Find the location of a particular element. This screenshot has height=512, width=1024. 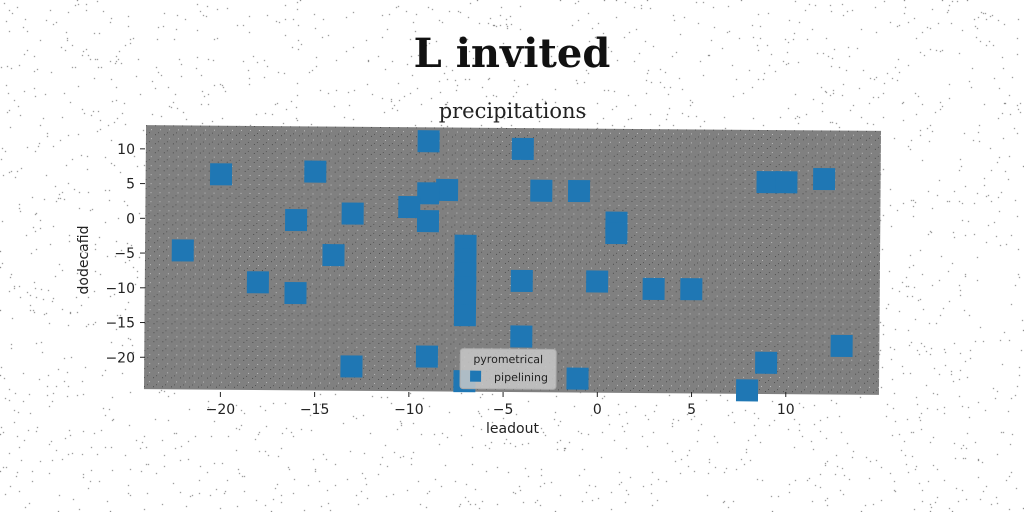

y-tick-label-4: −10 is located at coordinates (120, 289).